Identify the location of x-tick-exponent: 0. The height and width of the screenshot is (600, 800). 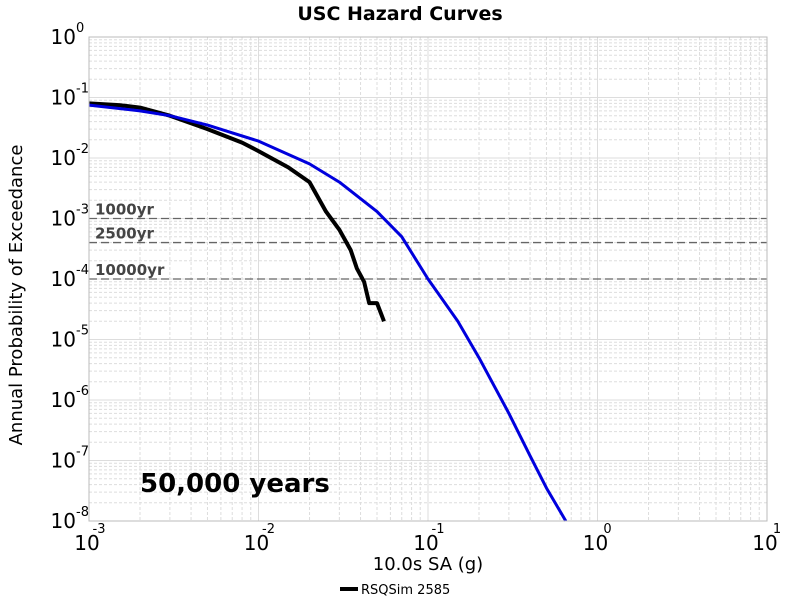
(607, 529).